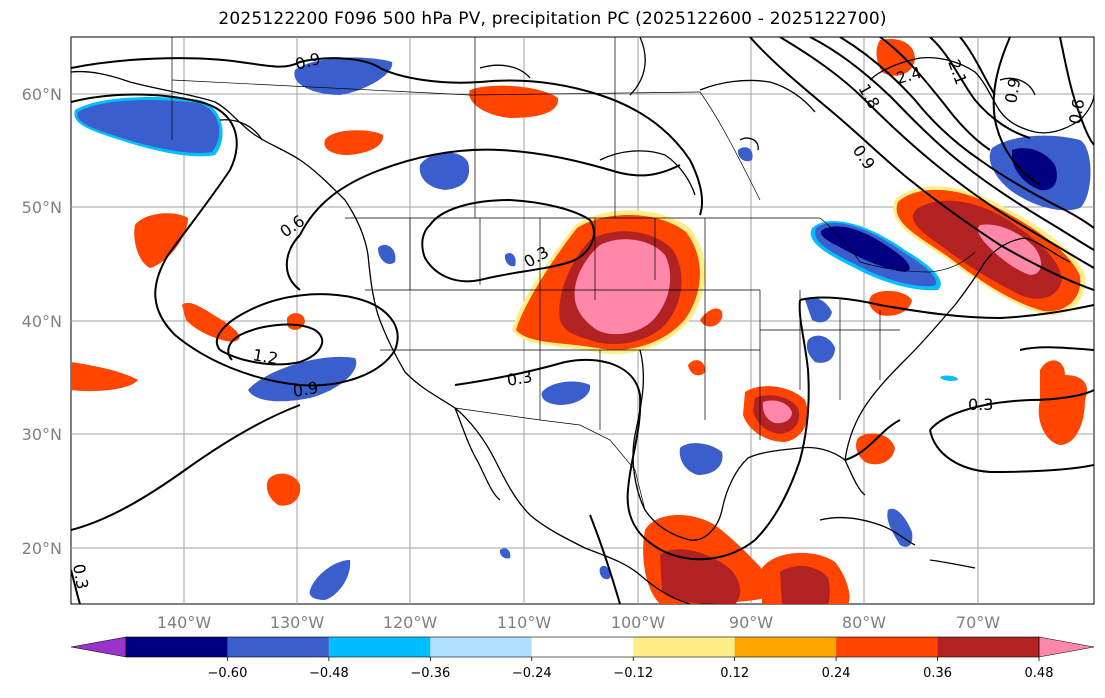  What do you see at coordinates (1066, 647) in the screenshot?
I see `colorbar-extend-high` at bounding box center [1066, 647].